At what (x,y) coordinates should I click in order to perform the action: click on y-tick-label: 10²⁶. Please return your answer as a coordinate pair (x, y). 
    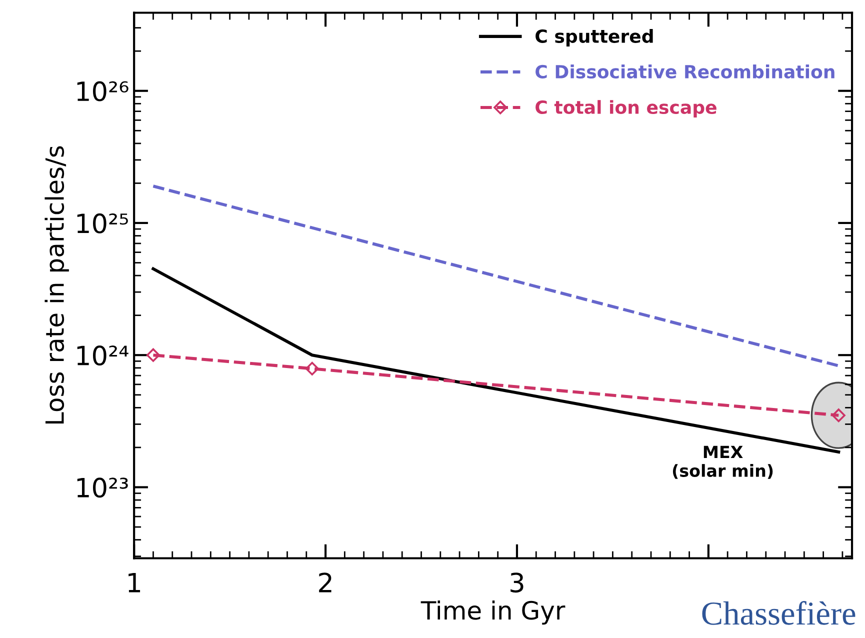
    Looking at the image, I should click on (102, 91).